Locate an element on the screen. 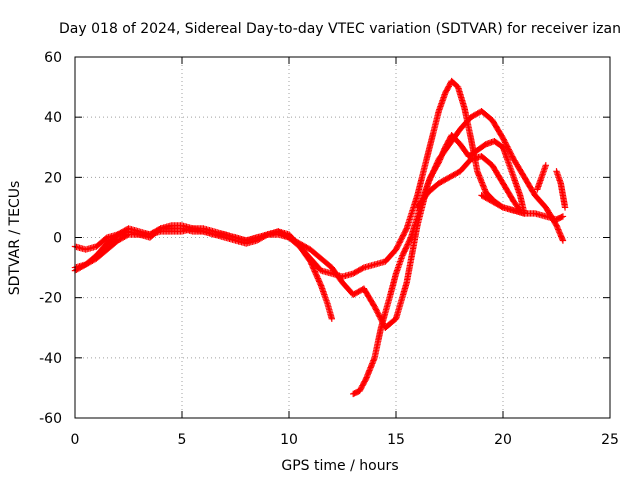 The image size is (640, 480). y-tick-label: -40 is located at coordinates (50, 359).